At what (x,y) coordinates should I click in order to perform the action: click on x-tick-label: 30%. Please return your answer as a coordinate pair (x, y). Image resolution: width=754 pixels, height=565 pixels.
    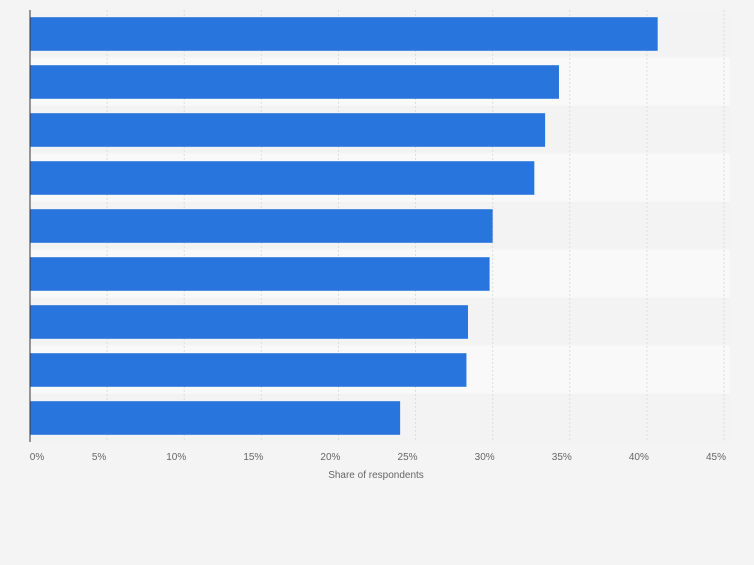
    Looking at the image, I should click on (485, 457).